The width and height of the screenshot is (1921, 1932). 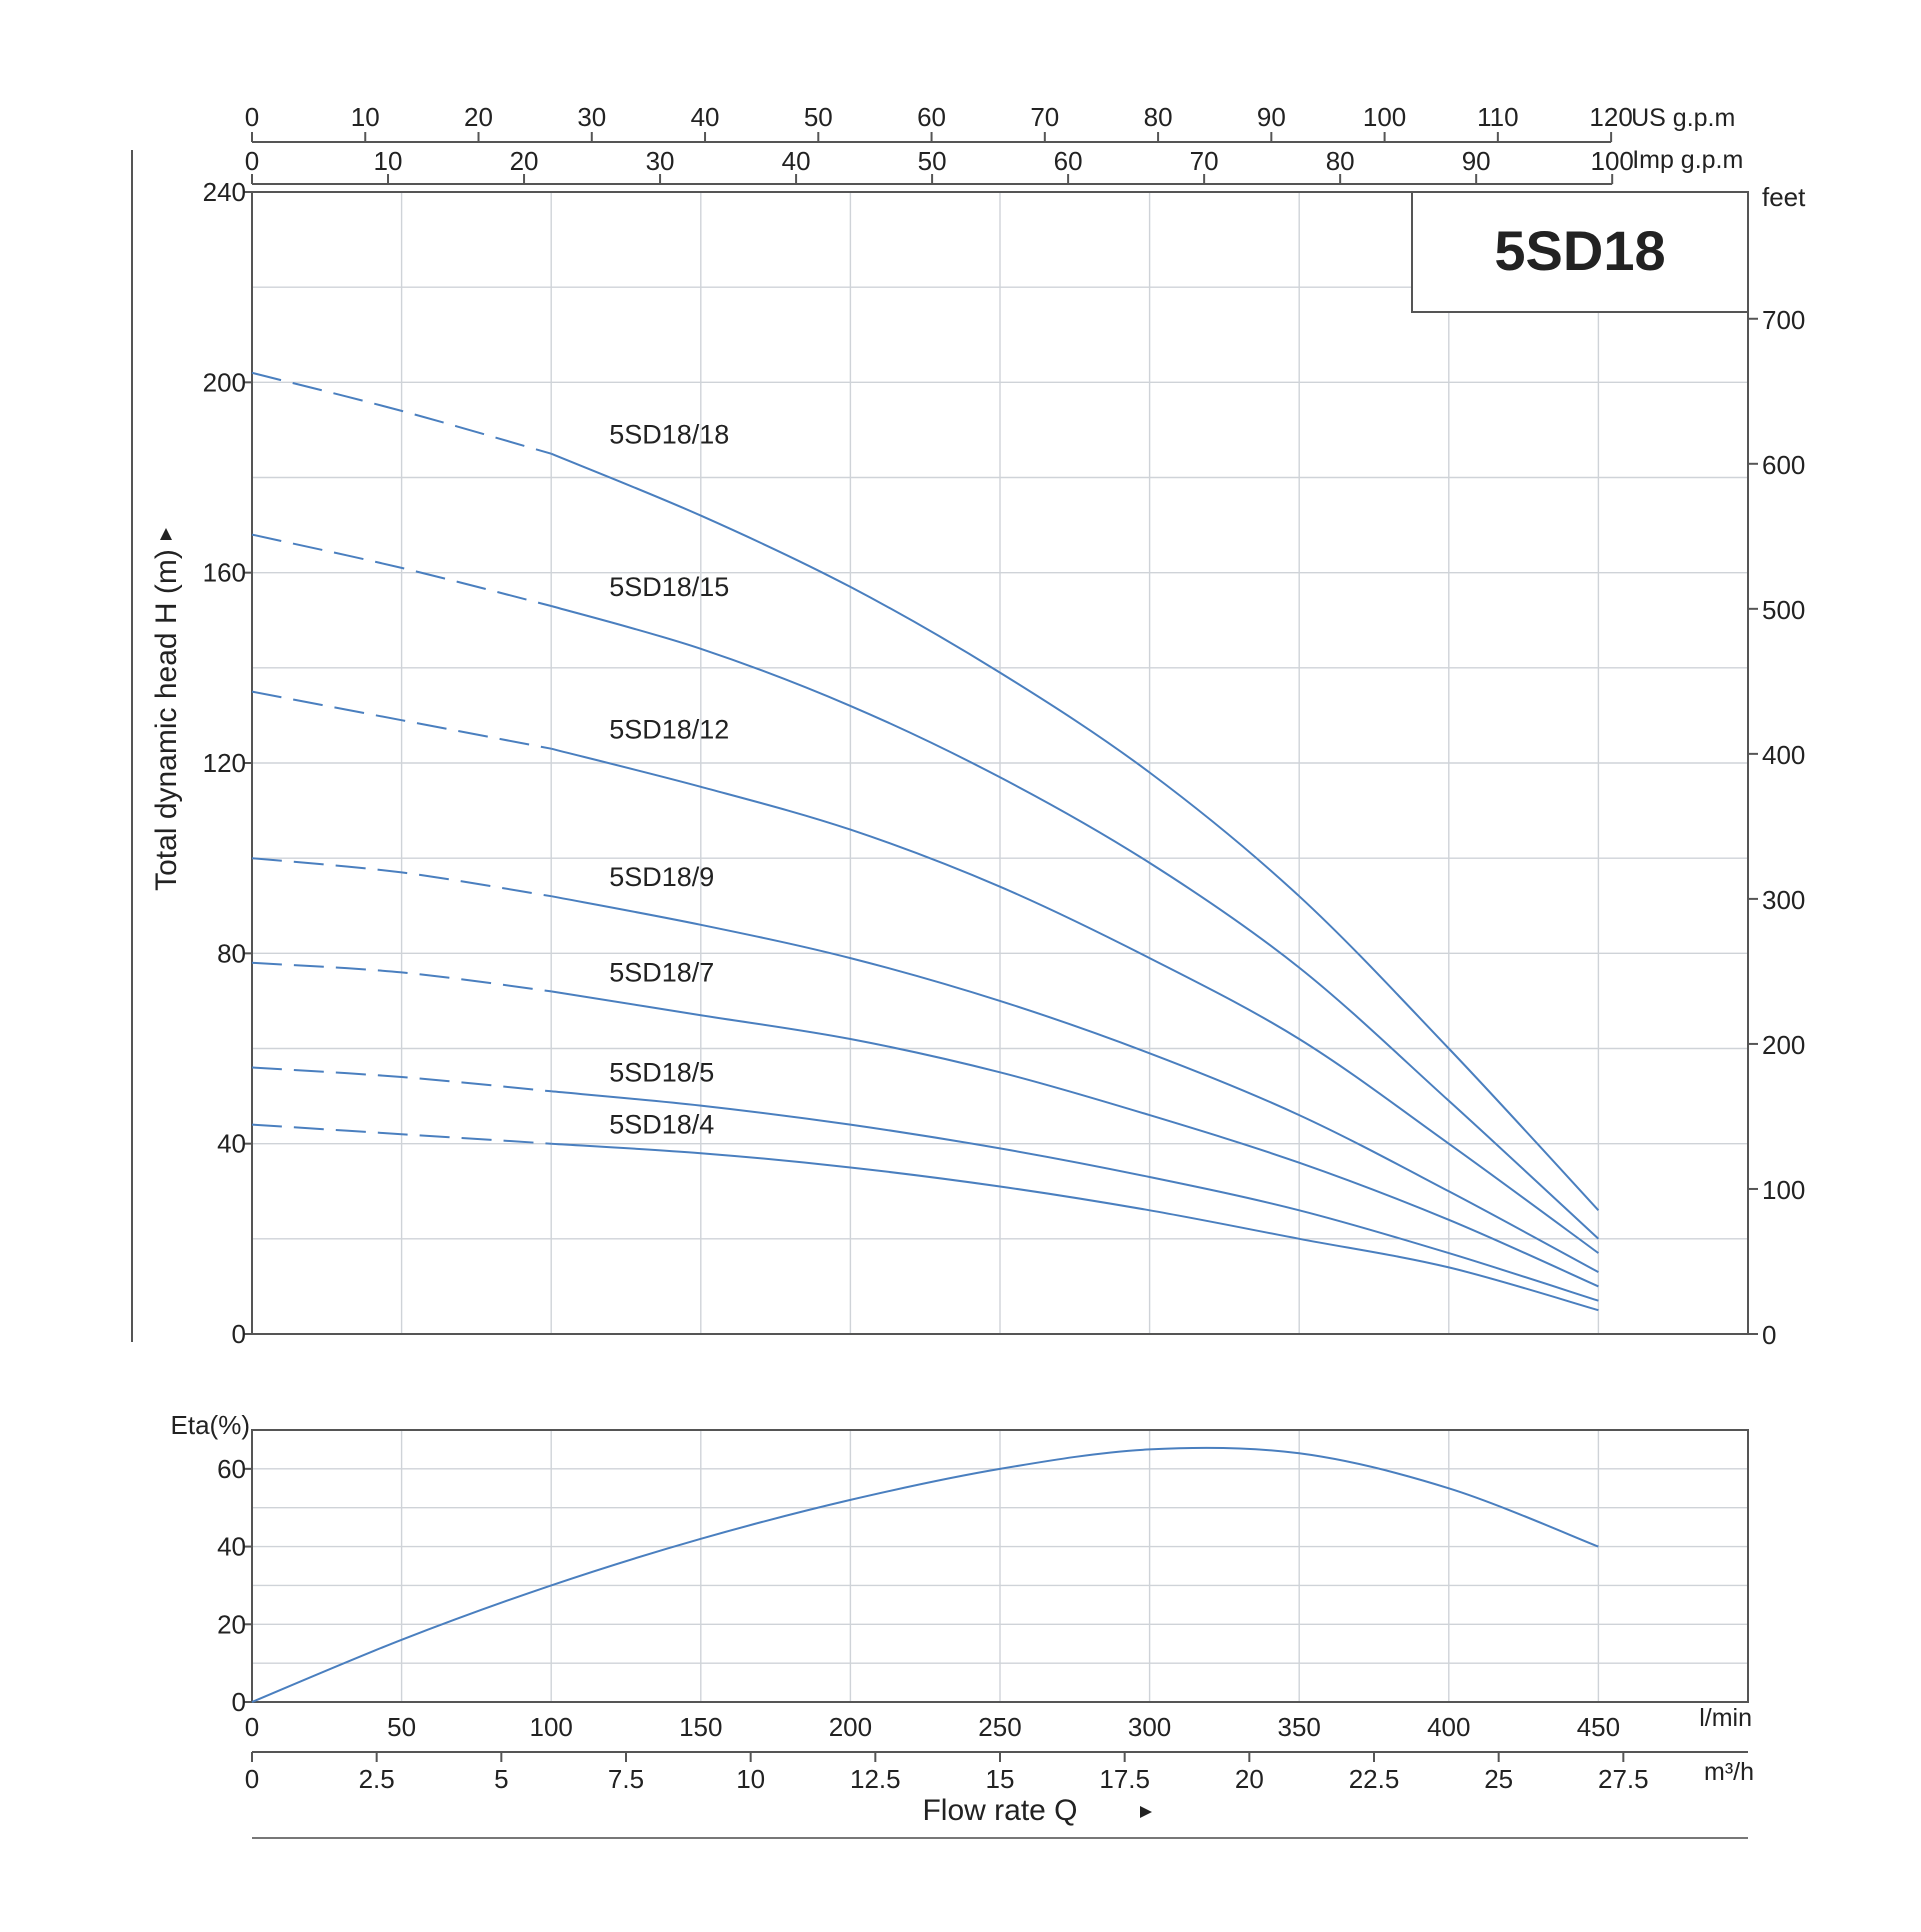 I want to click on m3h-tick-label: 10, so click(x=750, y=1779).